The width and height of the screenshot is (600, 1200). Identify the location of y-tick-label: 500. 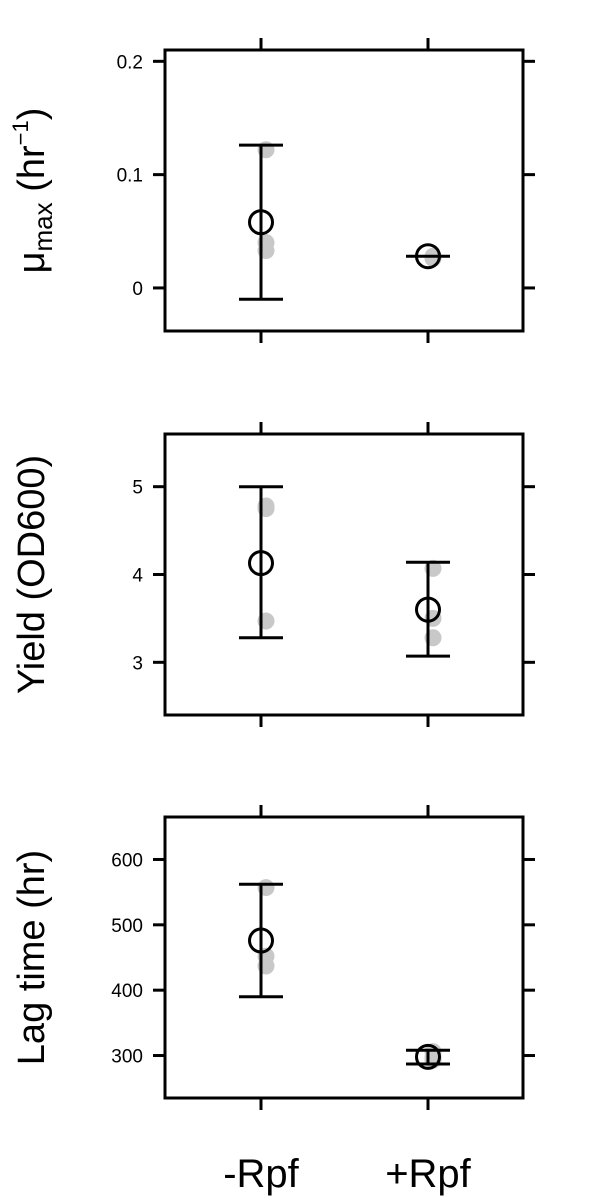
(127, 926).